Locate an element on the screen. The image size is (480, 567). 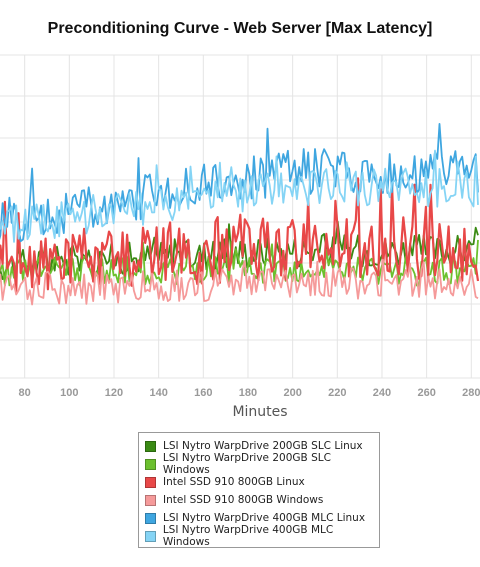
legend-label: LSI Nytro WarpDrive 200GB SLC Linux is located at coordinates (263, 446).